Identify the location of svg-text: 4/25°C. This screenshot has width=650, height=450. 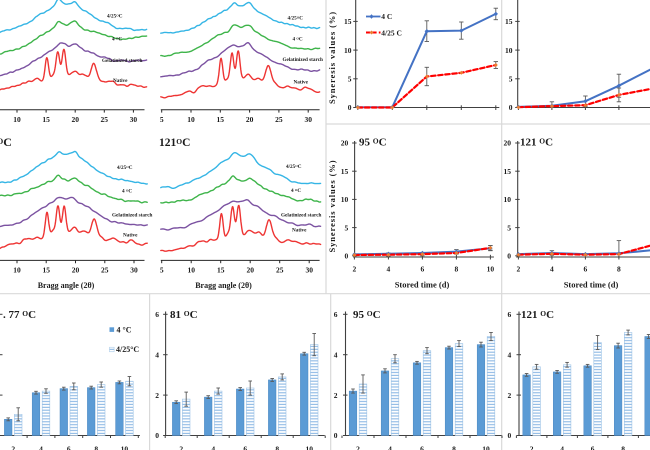
(127, 349).